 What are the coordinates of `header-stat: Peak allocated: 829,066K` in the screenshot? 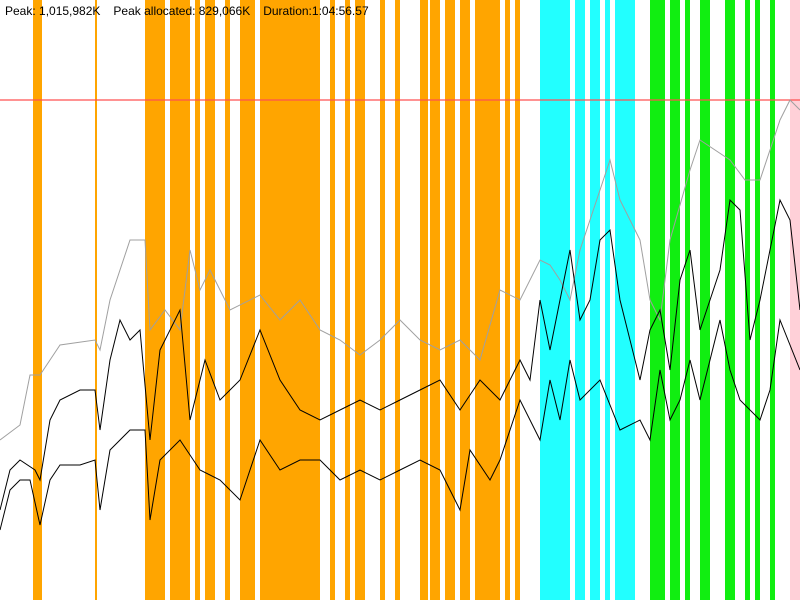 It's located at (181, 11).